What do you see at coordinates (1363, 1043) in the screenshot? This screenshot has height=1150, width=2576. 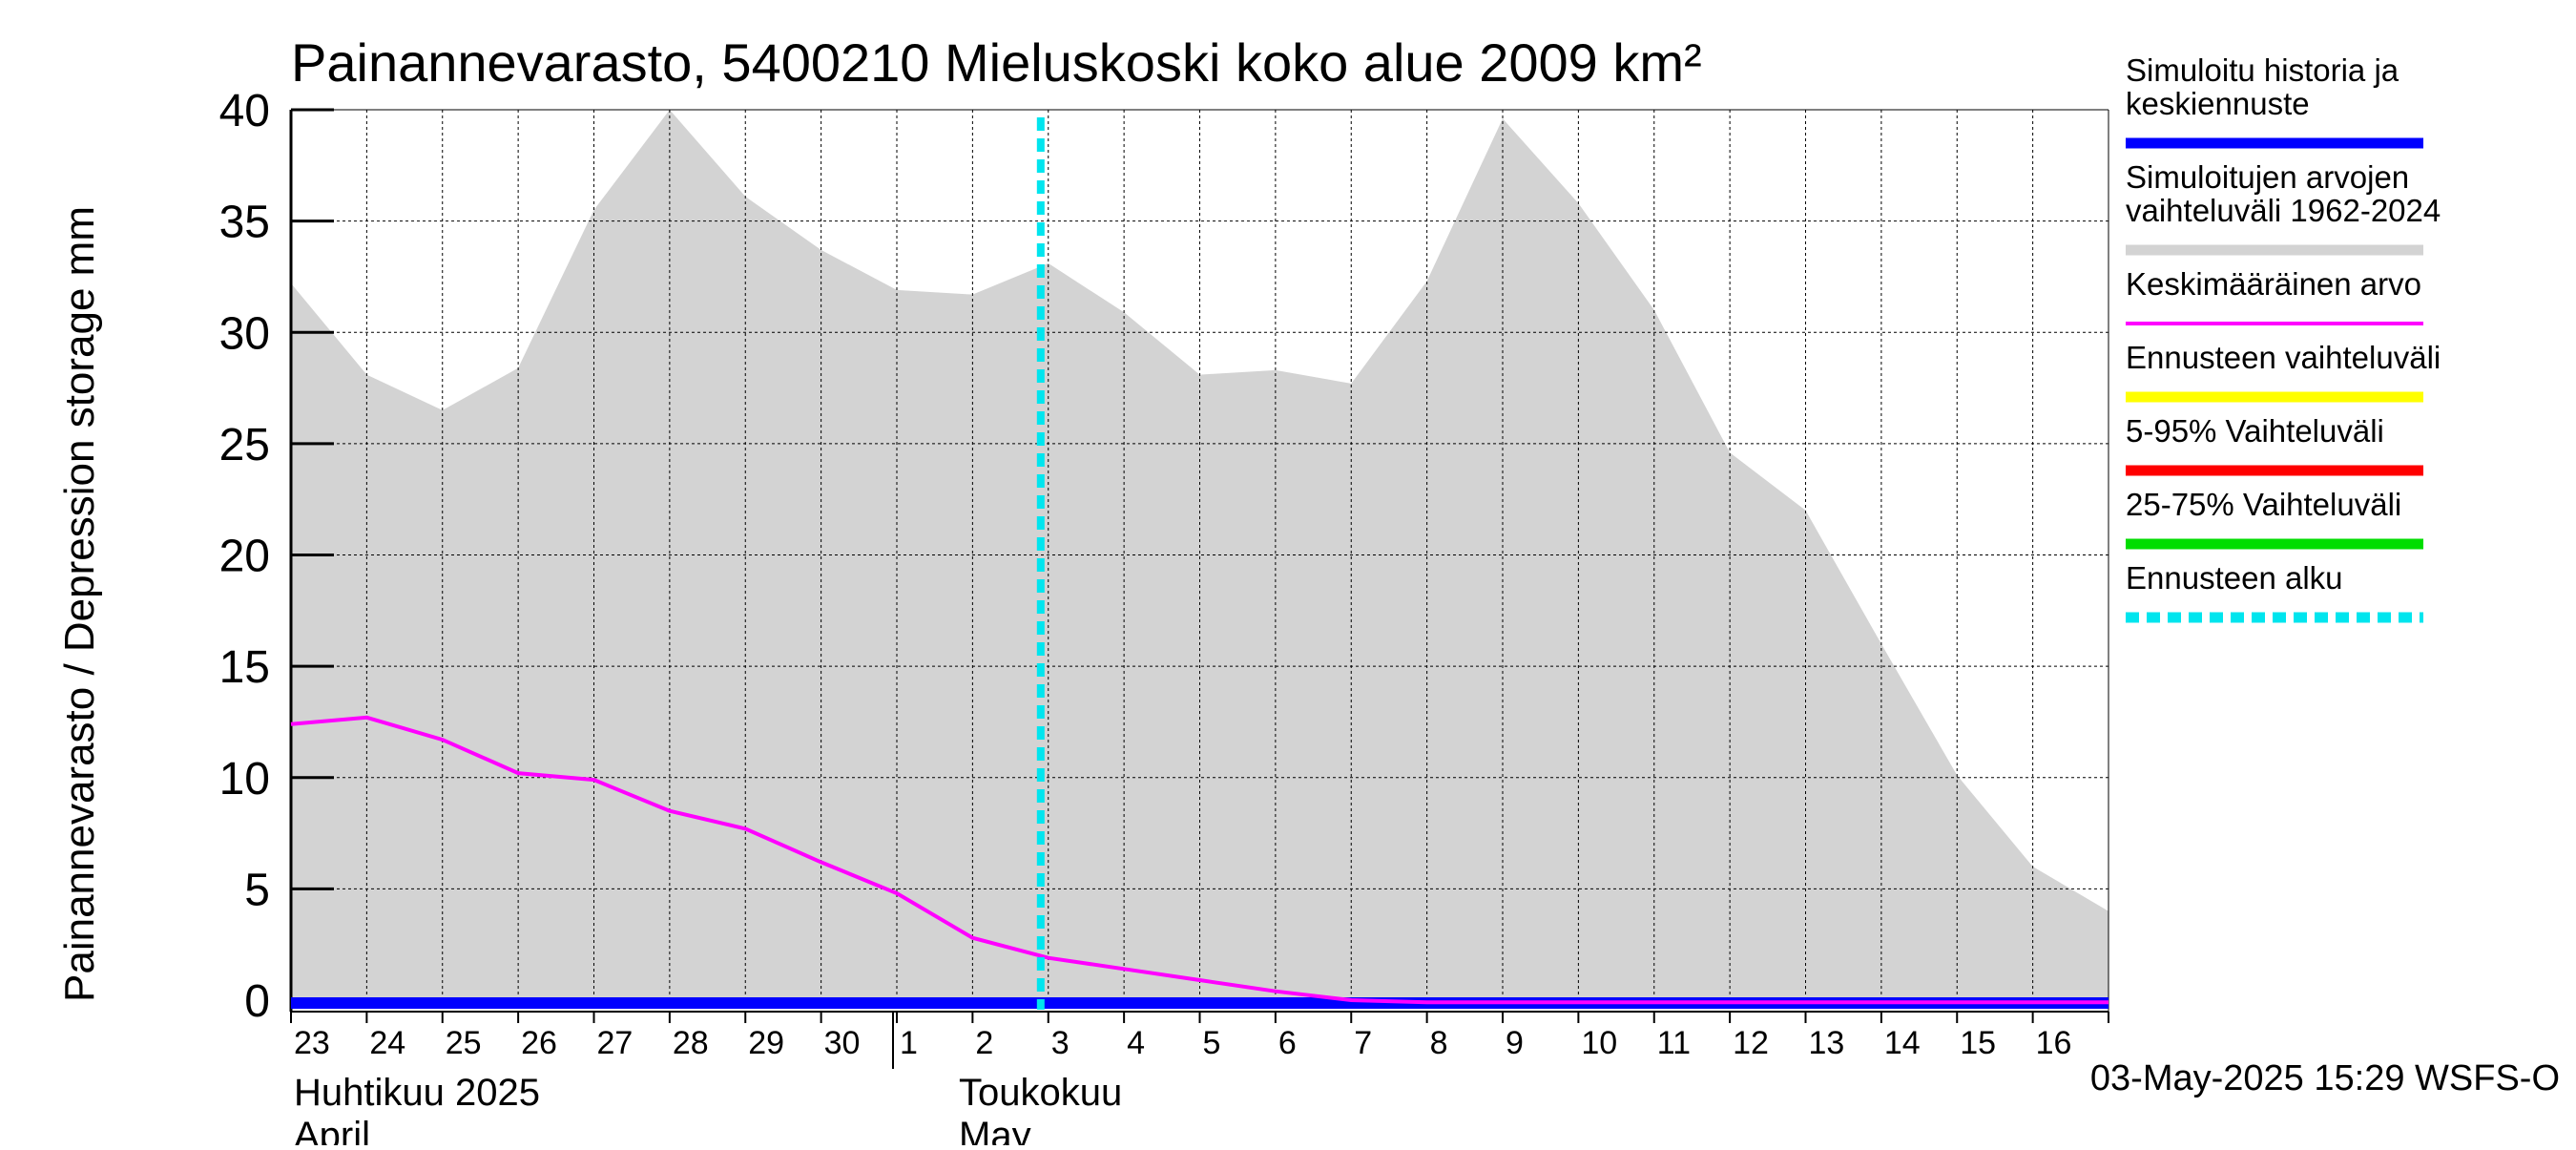 I see `x-tick-label: 7` at bounding box center [1363, 1043].